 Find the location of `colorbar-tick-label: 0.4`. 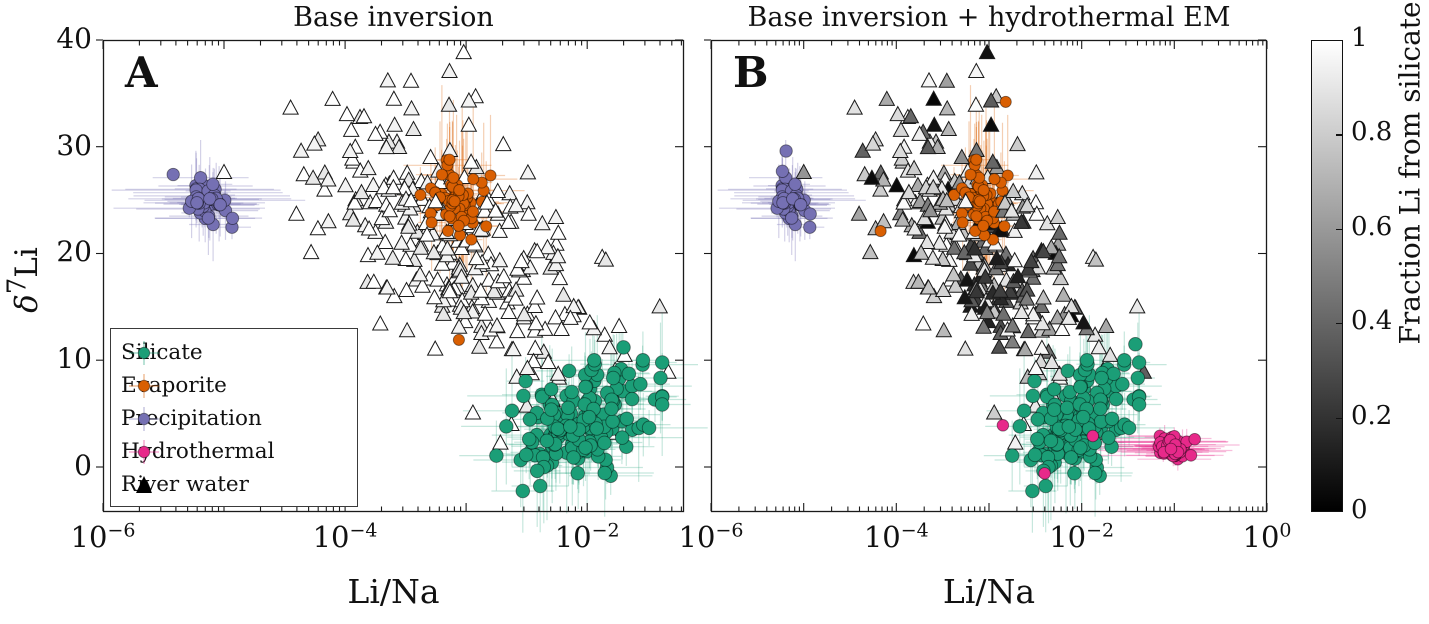

colorbar-tick-label: 0.4 is located at coordinates (1372, 321).